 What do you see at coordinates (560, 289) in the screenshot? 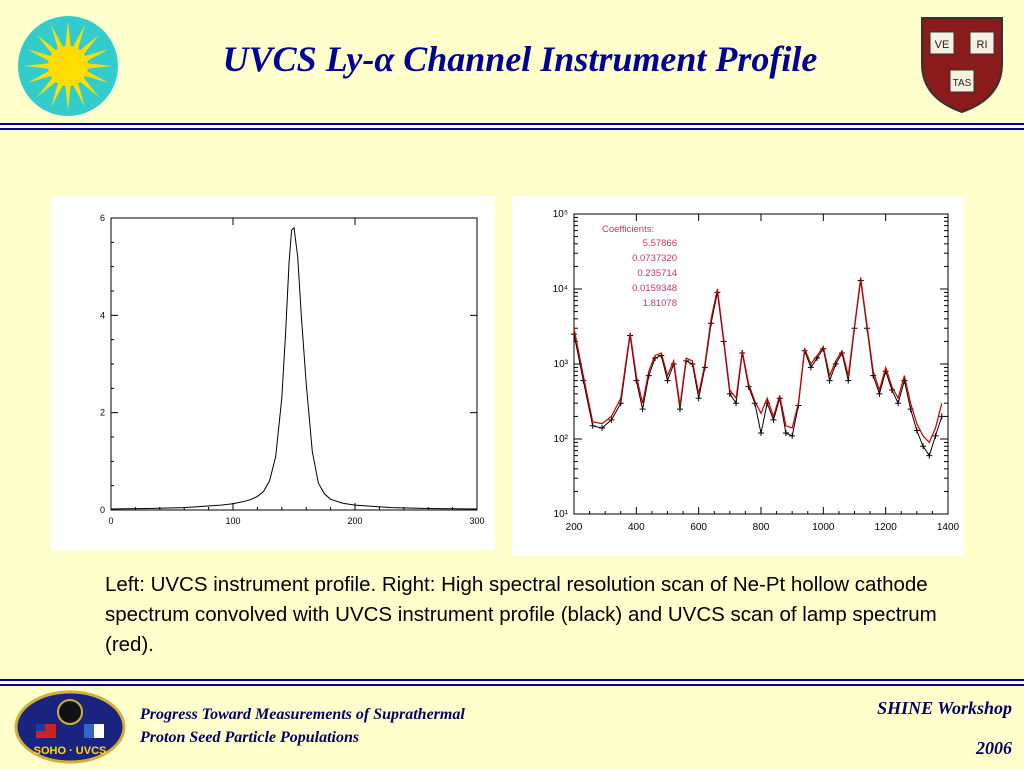
I see `y-tick-label: 10⁴` at bounding box center [560, 289].